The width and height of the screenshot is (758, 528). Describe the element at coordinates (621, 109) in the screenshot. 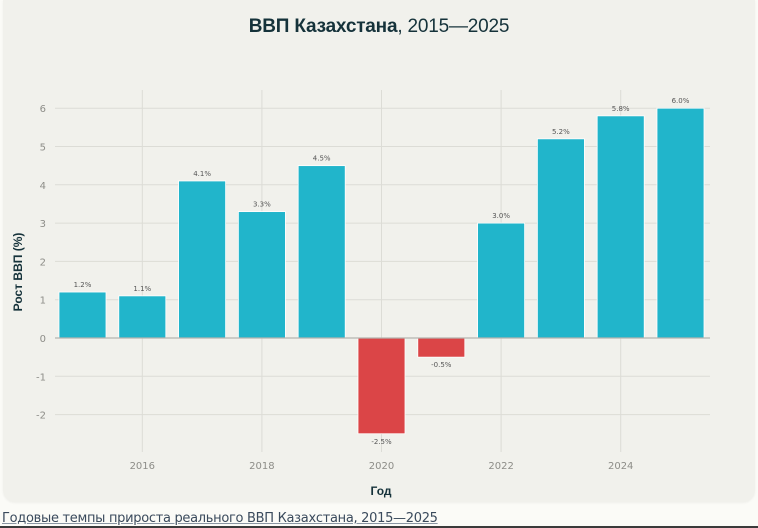

I see `bar-value-label: 5.8%` at that location.